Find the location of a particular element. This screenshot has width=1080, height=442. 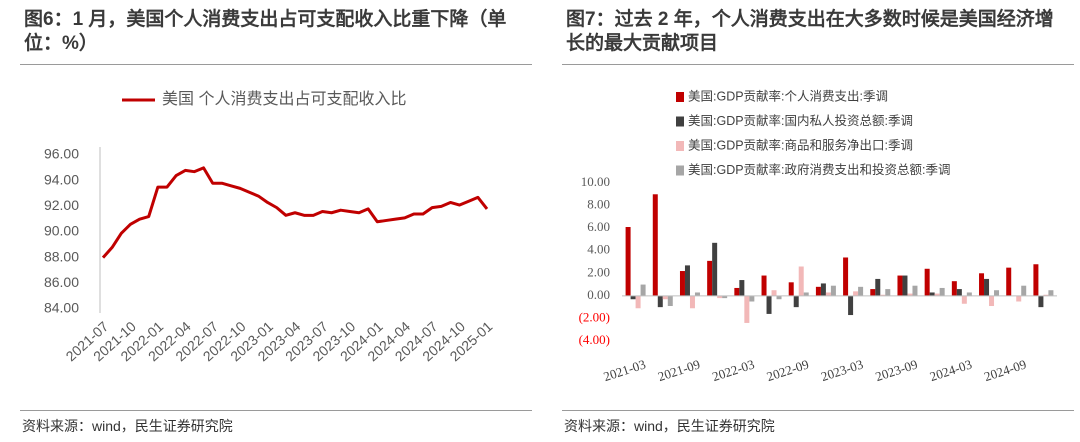

x-tick-label: 2022-03 is located at coordinates (733, 370).